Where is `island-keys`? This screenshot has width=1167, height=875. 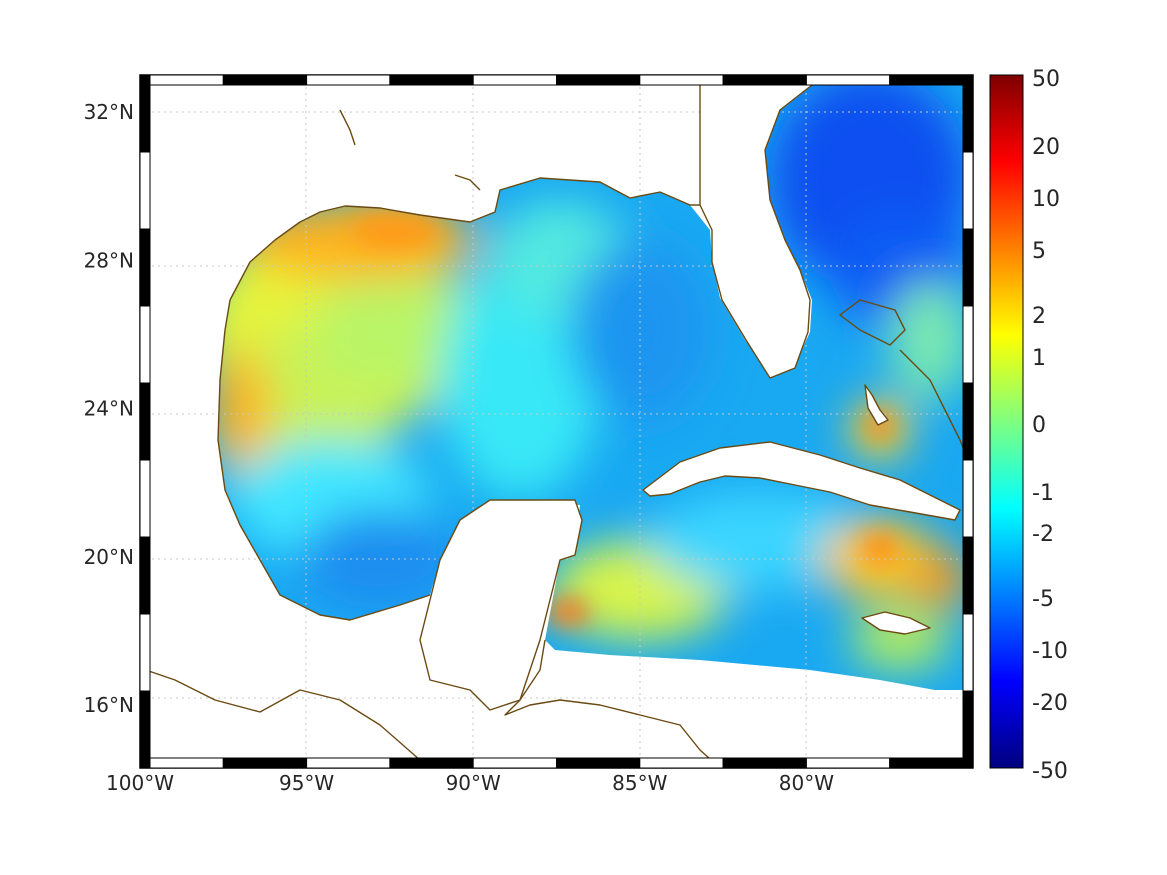
island-keys is located at coordinates (876, 405).